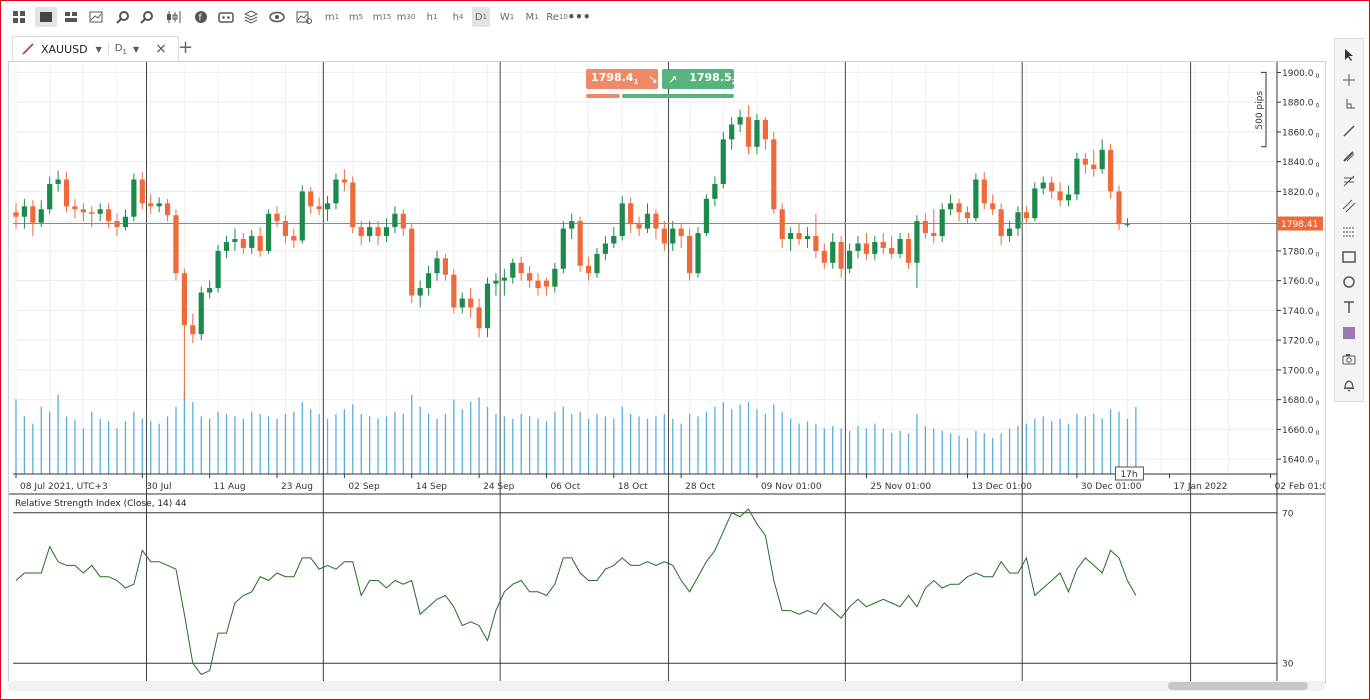 The width and height of the screenshot is (1370, 700). I want to click on chart-tab: XAUUSD ▼ D1 ▼ ×, so click(95, 48).